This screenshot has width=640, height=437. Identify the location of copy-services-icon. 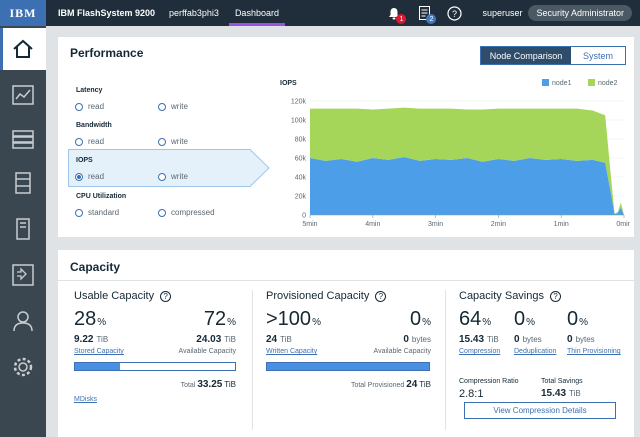
(23, 275).